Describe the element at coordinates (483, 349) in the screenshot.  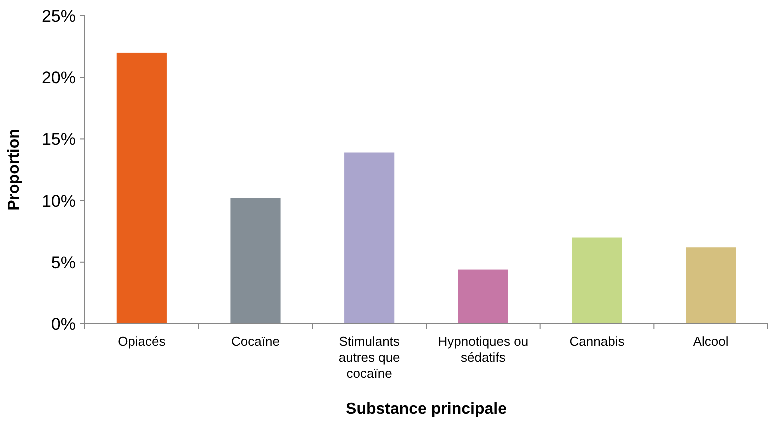
I see `x-tick-label: Hypnotiques ou sédatifs` at that location.